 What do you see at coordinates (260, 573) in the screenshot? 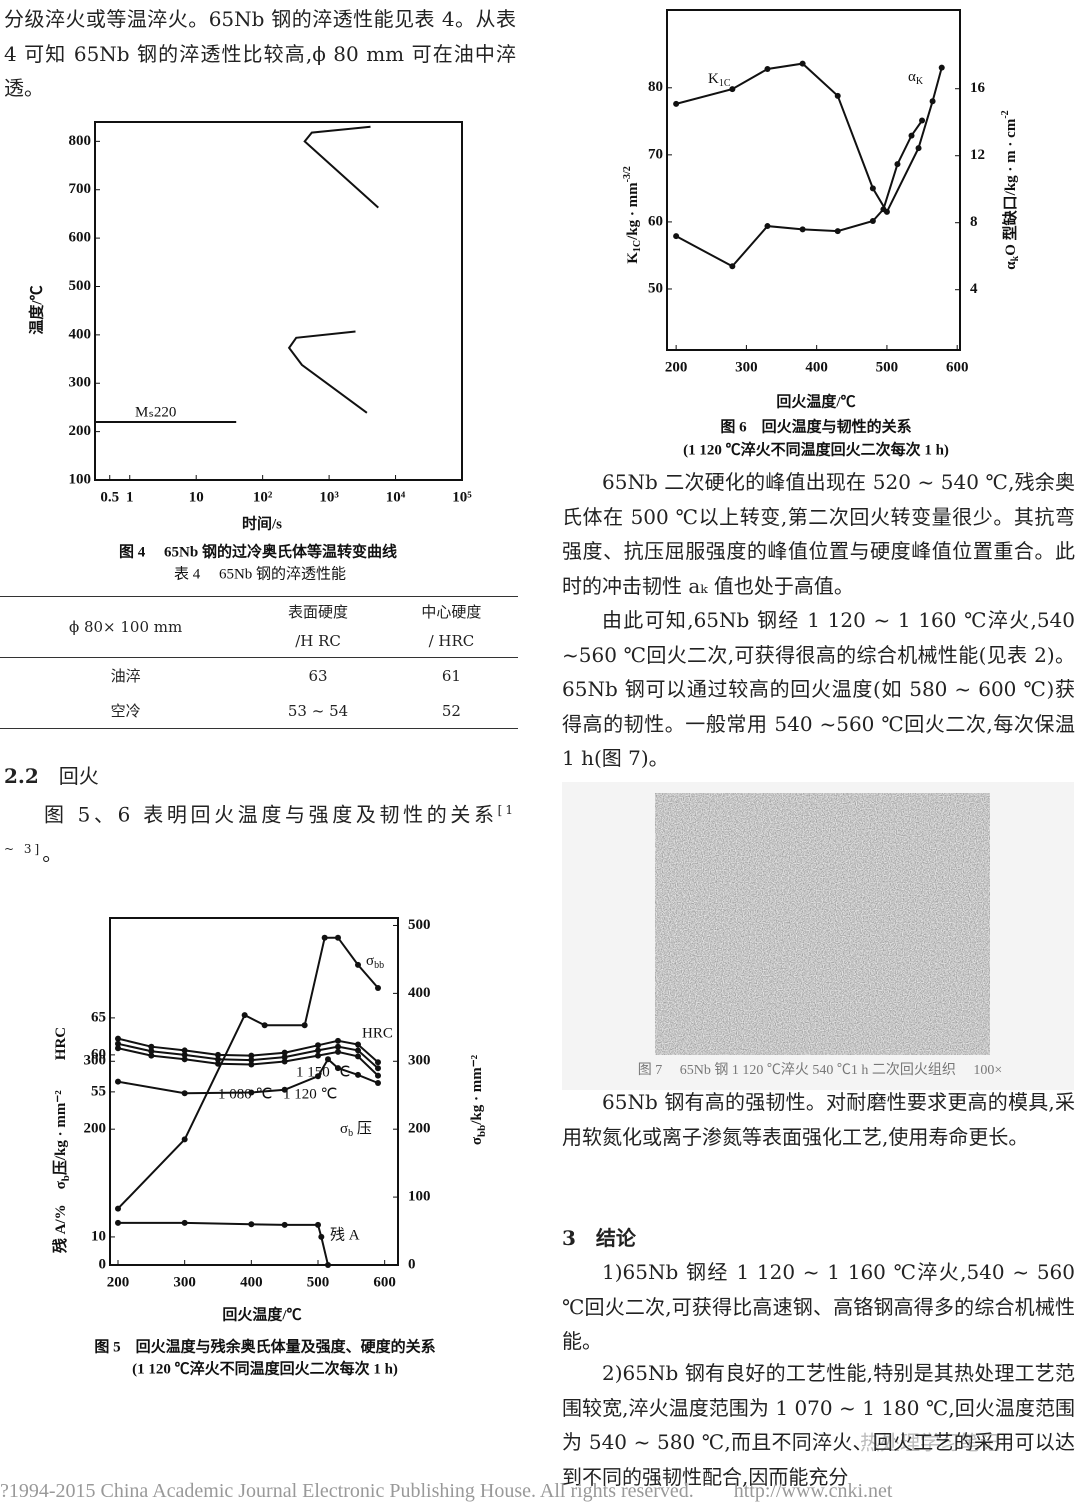
I see `table-title: 表 4 65Nb 钢的淬透性能` at bounding box center [260, 573].